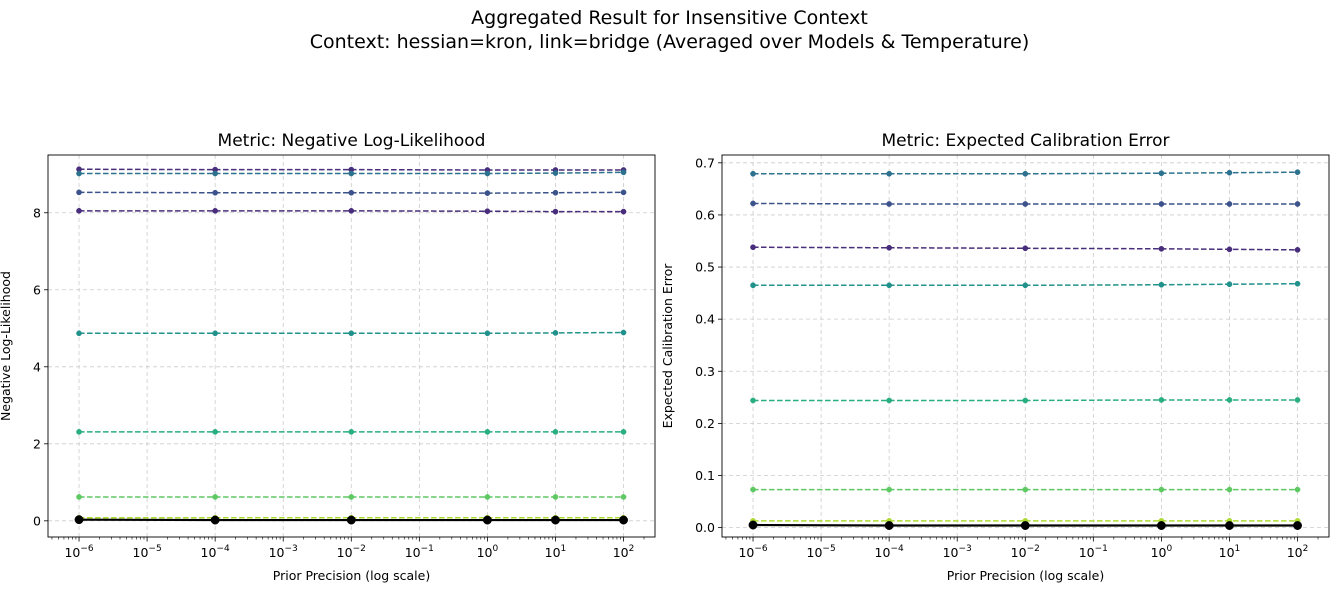  What do you see at coordinates (821, 552) in the screenshot?
I see `x-tick-label: 10⁻⁵` at bounding box center [821, 552].